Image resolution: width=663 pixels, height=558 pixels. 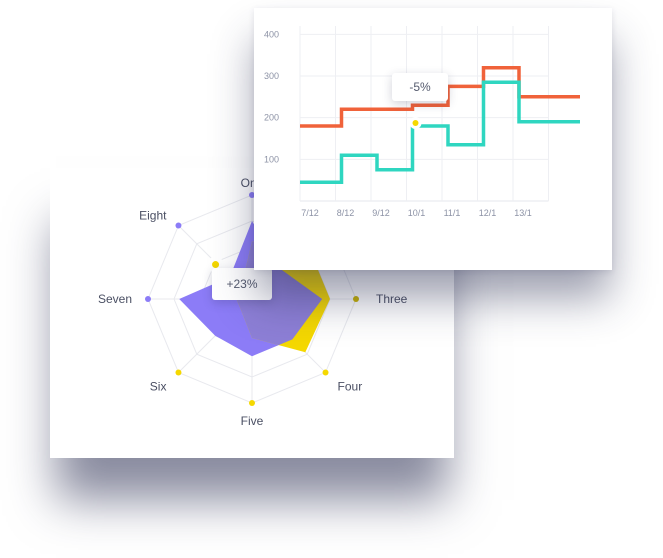 What do you see at coordinates (523, 213) in the screenshot?
I see `x-tick-label: 13/1` at bounding box center [523, 213].